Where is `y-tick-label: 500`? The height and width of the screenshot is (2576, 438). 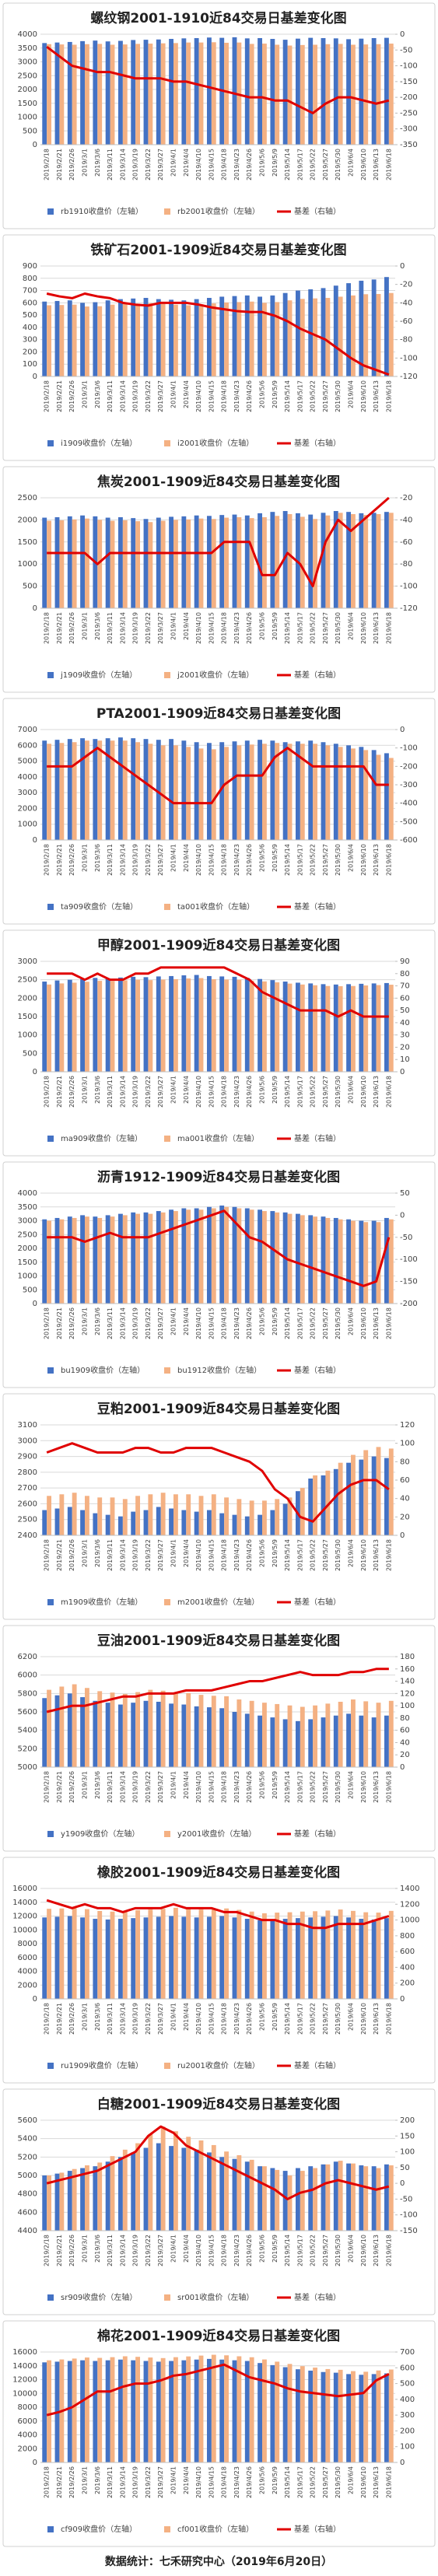 y-tick-label: 500 is located at coordinates (30, 315).